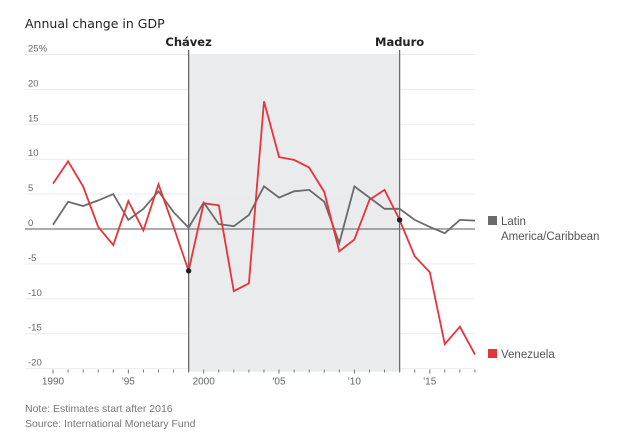  What do you see at coordinates (188, 271) in the screenshot?
I see `marker-chvez` at bounding box center [188, 271].